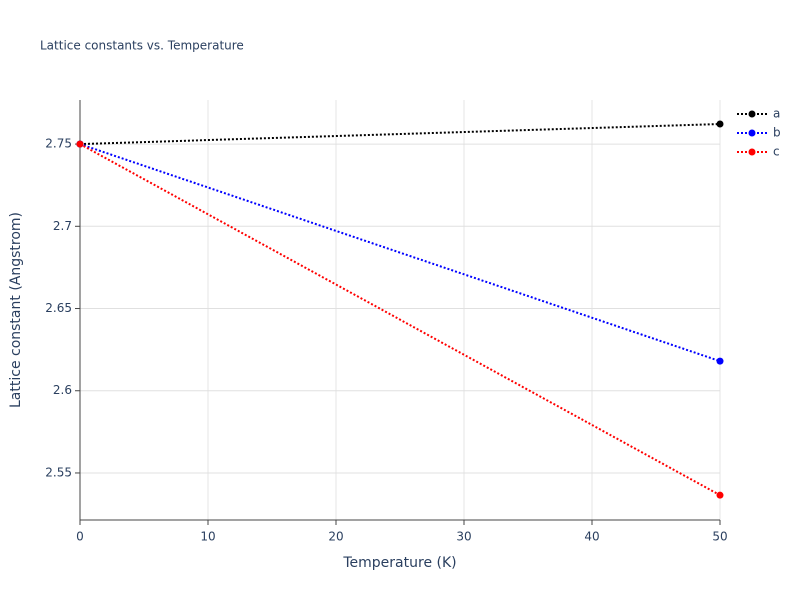  I want to click on x-axis-title: Temperature (K), so click(399, 563).